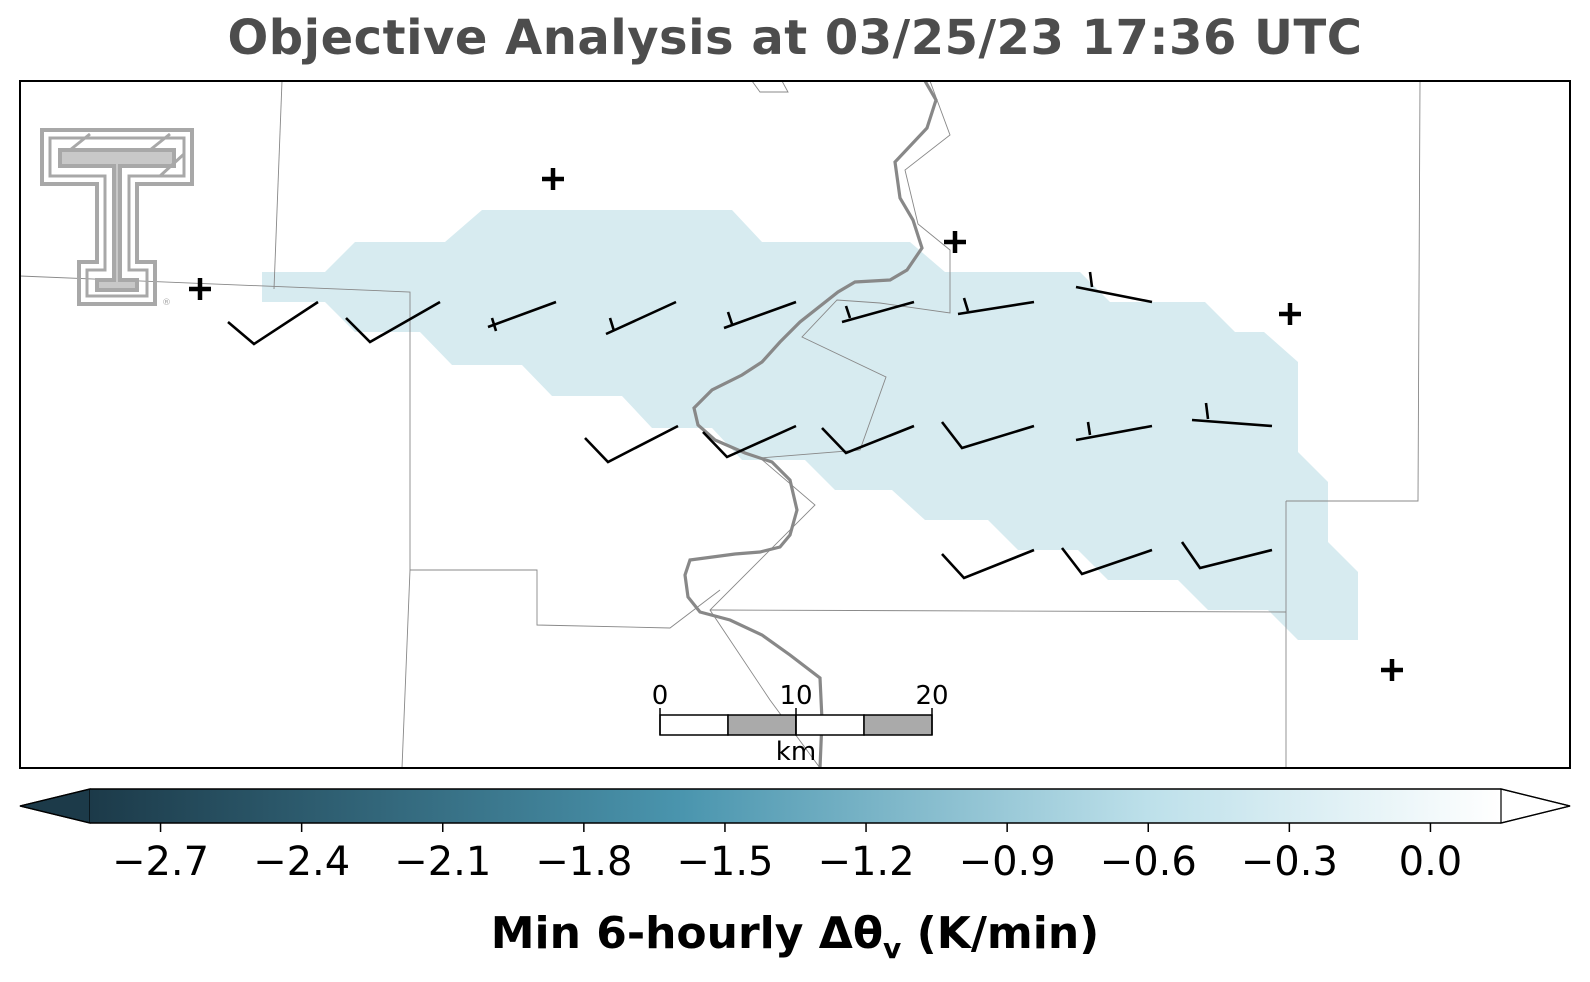 This screenshot has width=1590, height=982. I want to click on colorbar-tick-label: −1.8, so click(583, 862).